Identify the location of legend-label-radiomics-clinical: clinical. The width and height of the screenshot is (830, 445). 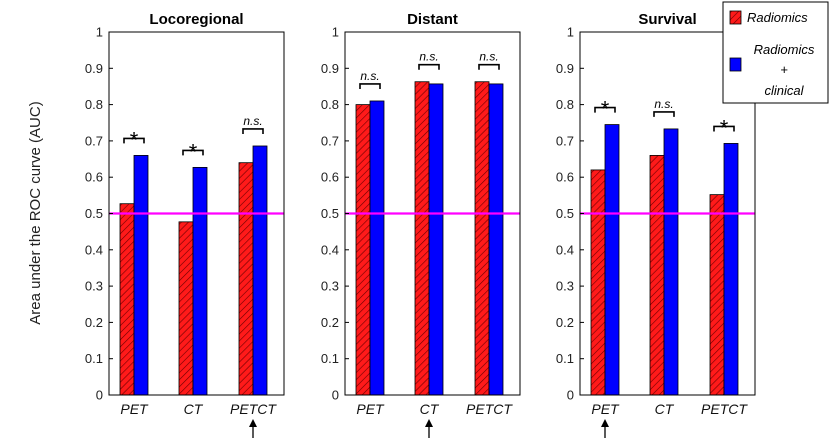
(784, 90).